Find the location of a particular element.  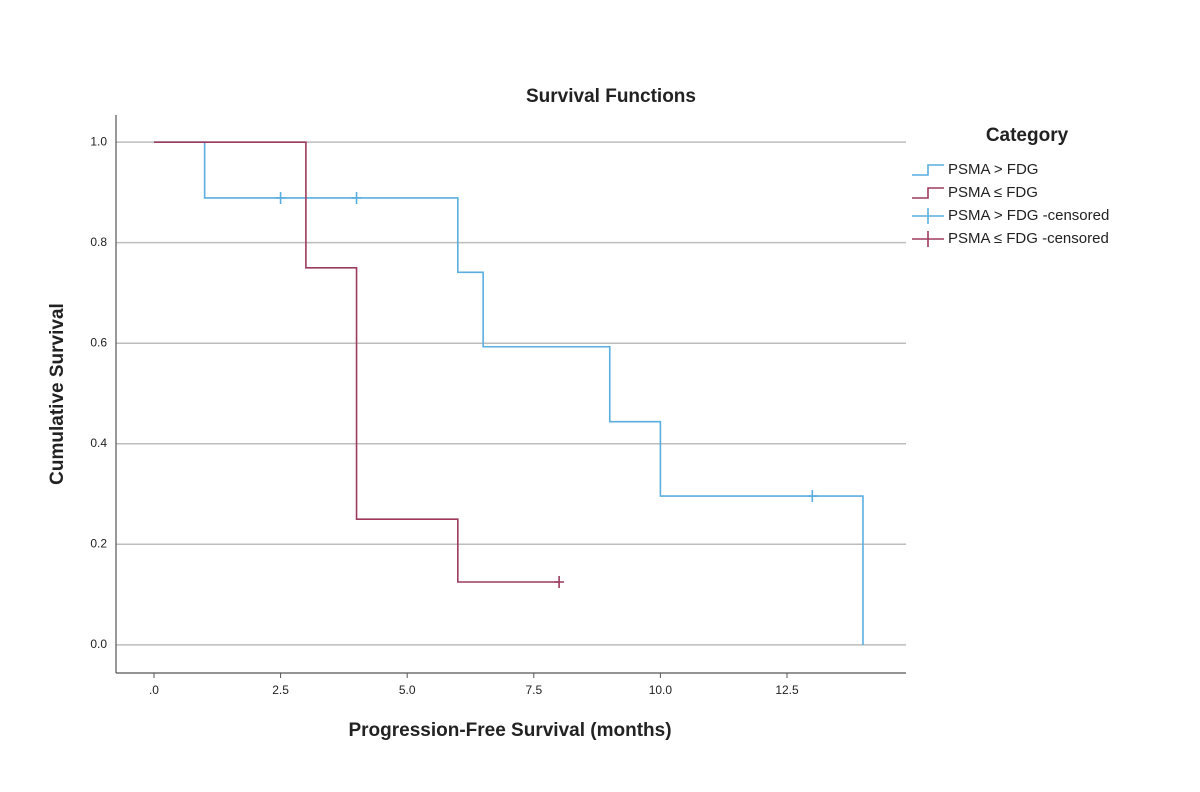

x-tick-label: 10.0 is located at coordinates (661, 690).